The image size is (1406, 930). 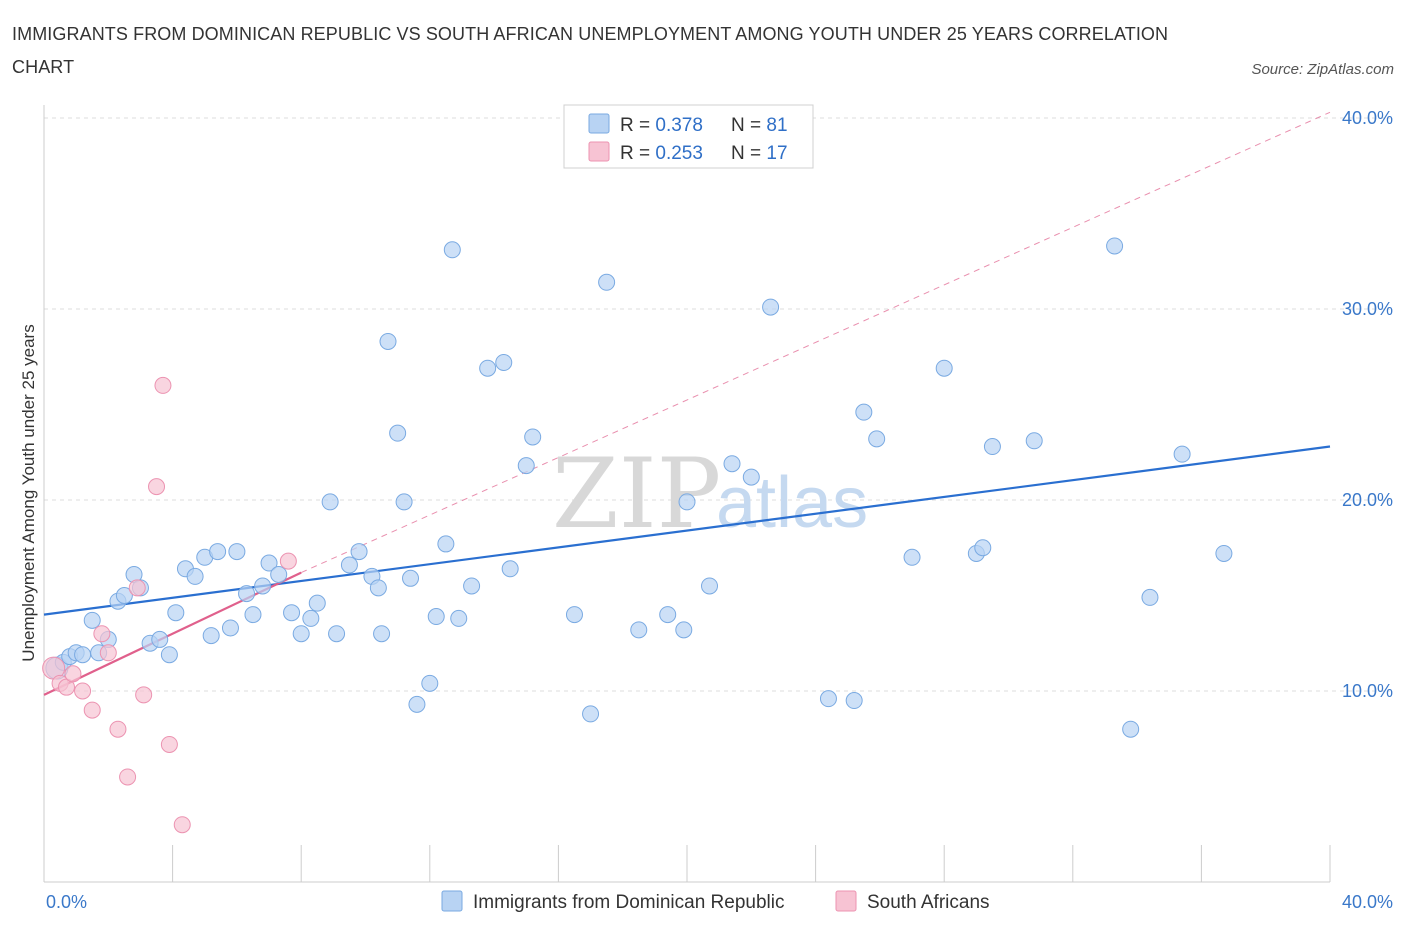 I want to click on legend-box: R = 0.378 N = 81 R = 0.253 N = 17, so click(x=688, y=136).